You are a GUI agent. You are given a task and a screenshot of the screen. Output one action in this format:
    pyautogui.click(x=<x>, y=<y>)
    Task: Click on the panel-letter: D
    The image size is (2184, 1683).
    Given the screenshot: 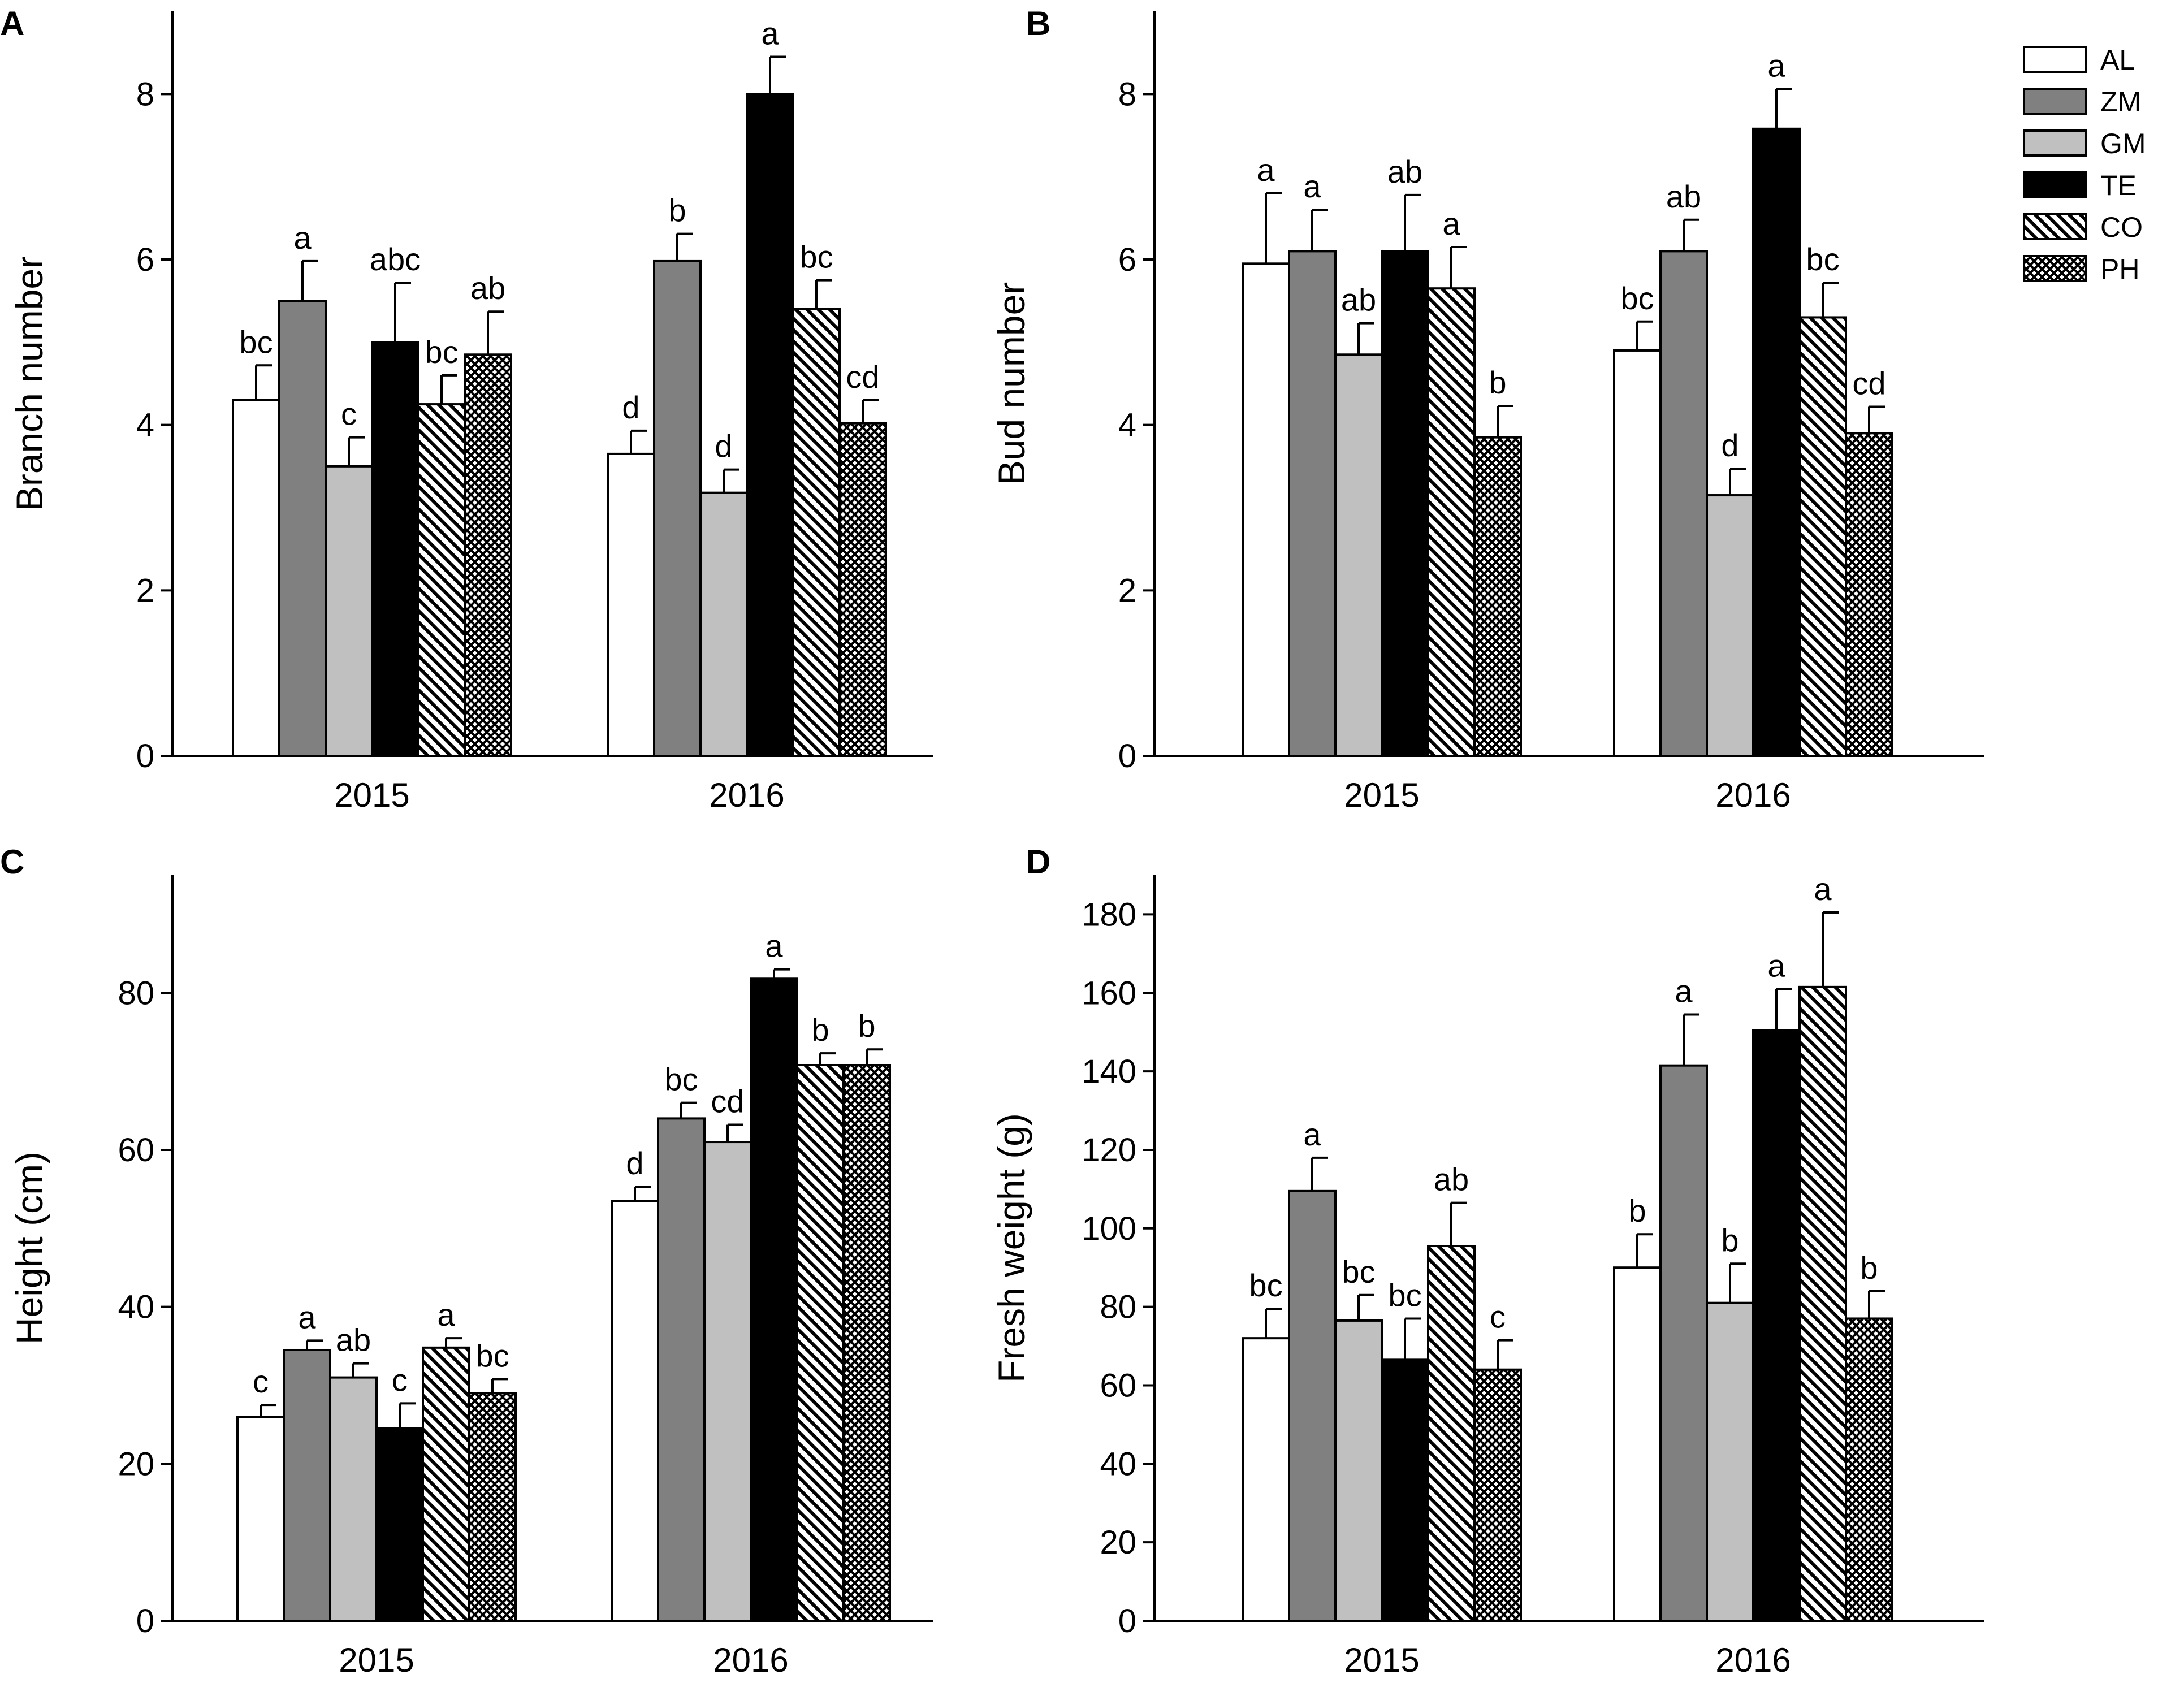 What is the action you would take?
    pyautogui.click(x=1038, y=862)
    